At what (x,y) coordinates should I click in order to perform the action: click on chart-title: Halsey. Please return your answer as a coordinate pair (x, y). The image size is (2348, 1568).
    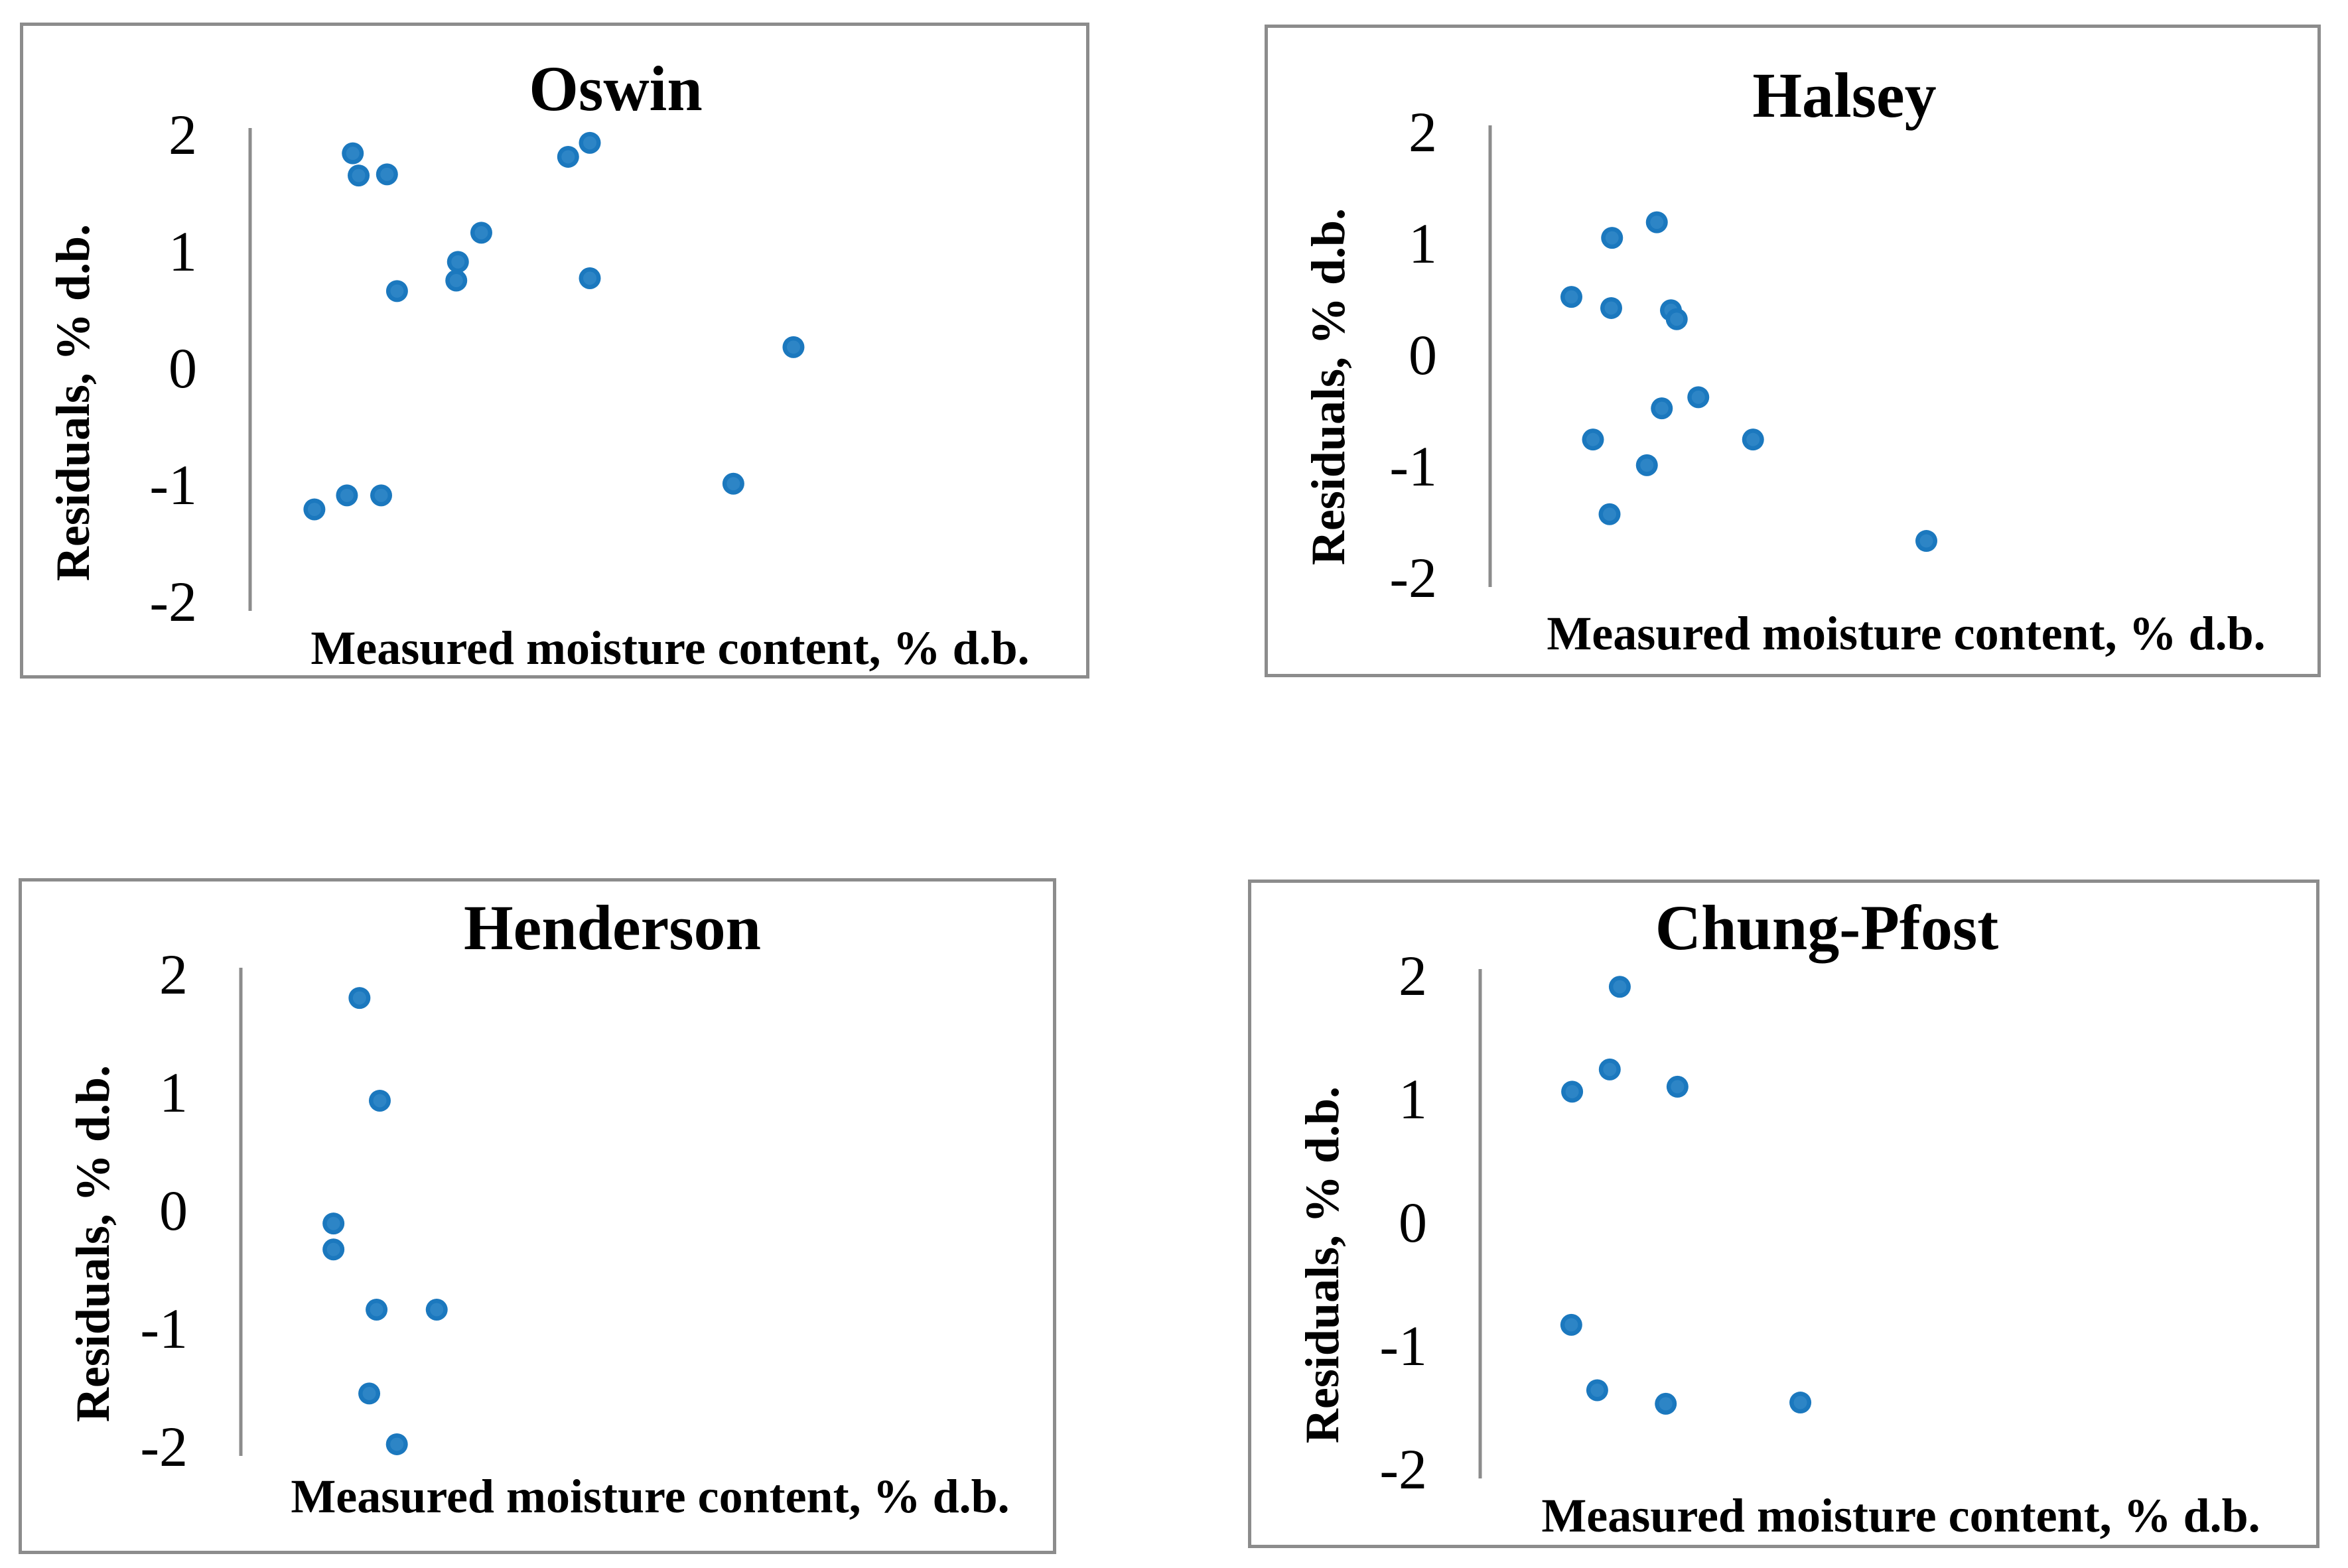
    Looking at the image, I should click on (1845, 95).